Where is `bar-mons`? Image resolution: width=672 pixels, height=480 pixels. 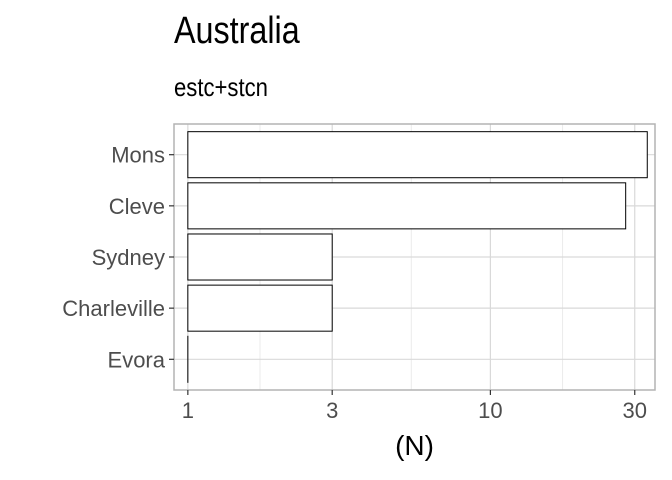 bar-mons is located at coordinates (417, 155).